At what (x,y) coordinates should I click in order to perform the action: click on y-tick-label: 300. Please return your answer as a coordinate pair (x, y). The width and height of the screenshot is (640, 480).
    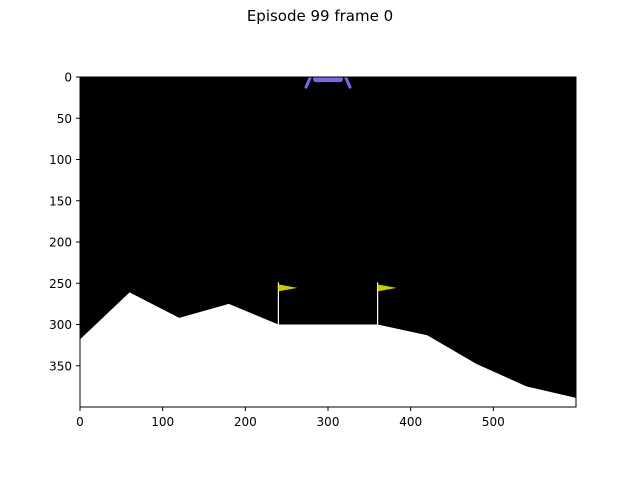
    Looking at the image, I should click on (60, 325).